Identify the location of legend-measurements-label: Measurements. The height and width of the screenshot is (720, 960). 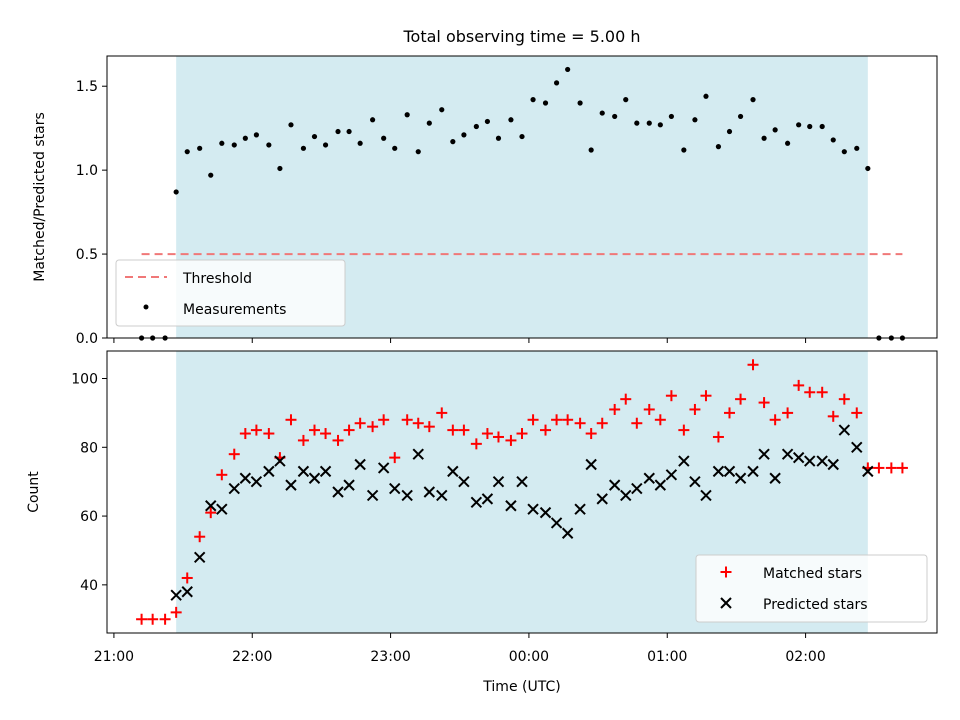
(234, 310).